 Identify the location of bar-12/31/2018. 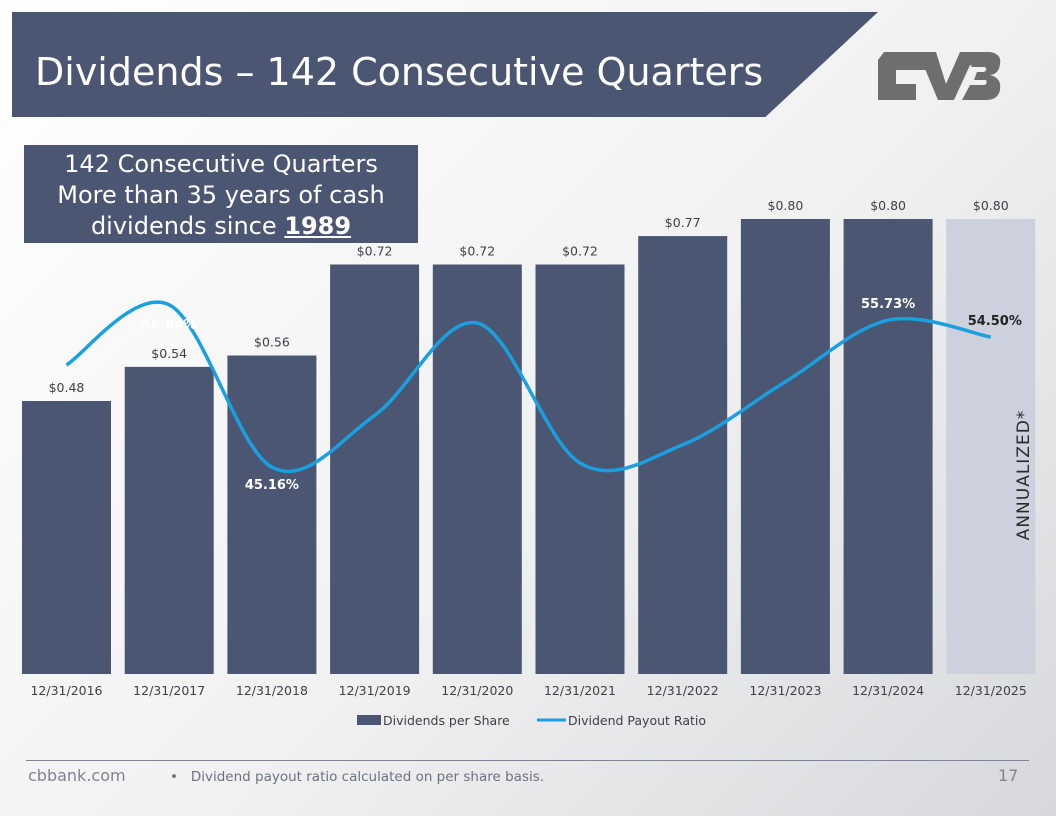
(272, 514).